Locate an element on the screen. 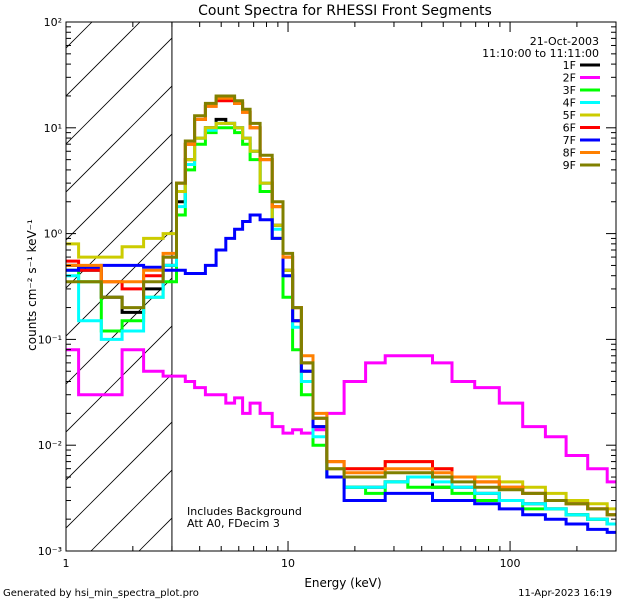  legend-label-3F: 3F is located at coordinates (569, 90).